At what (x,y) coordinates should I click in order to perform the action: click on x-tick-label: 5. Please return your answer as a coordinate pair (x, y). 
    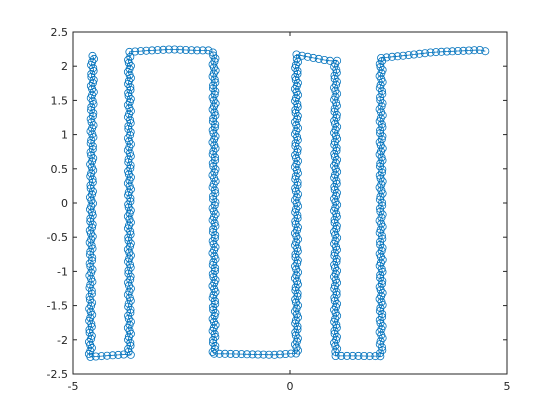
    Looking at the image, I should click on (507, 386).